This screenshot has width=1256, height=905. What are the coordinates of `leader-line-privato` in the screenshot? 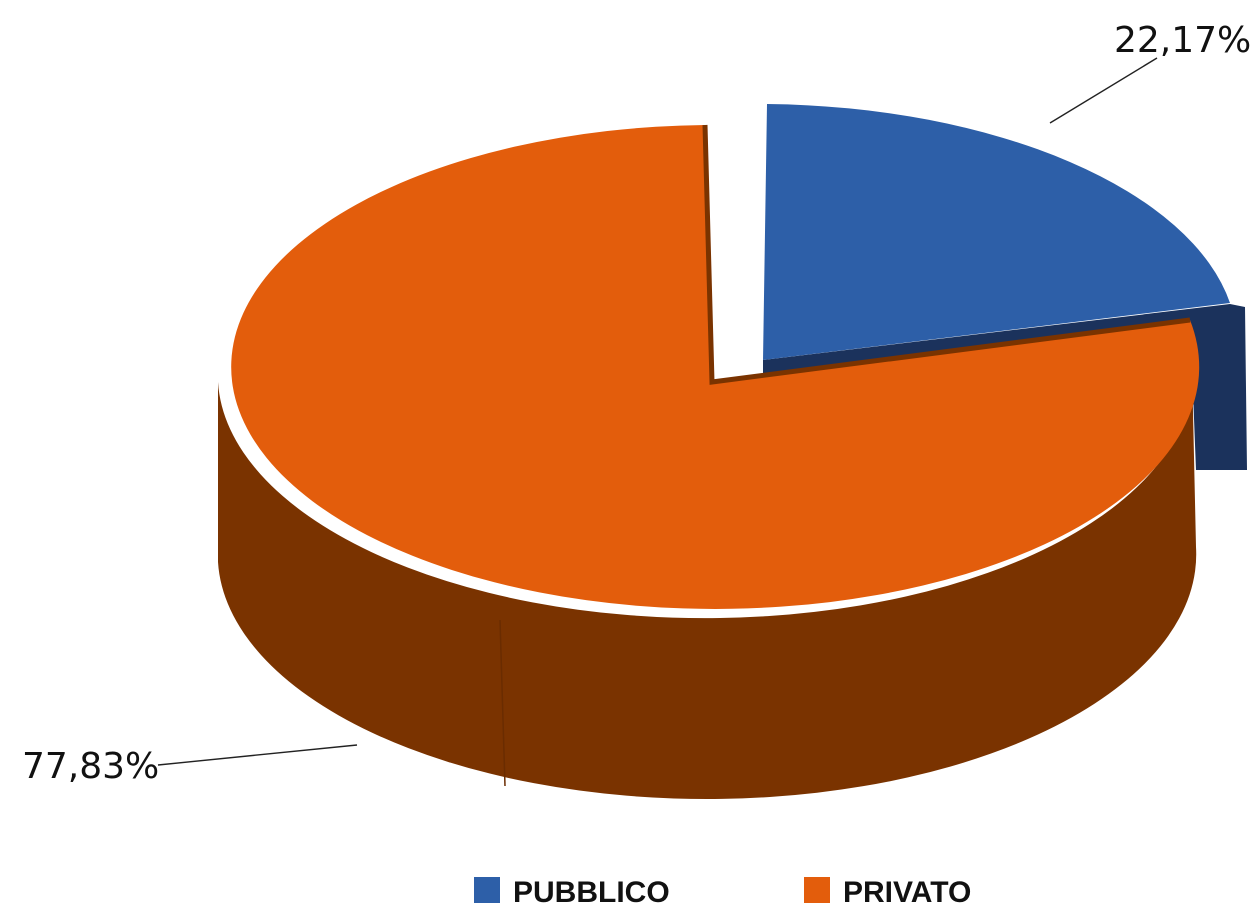 It's located at (257, 755).